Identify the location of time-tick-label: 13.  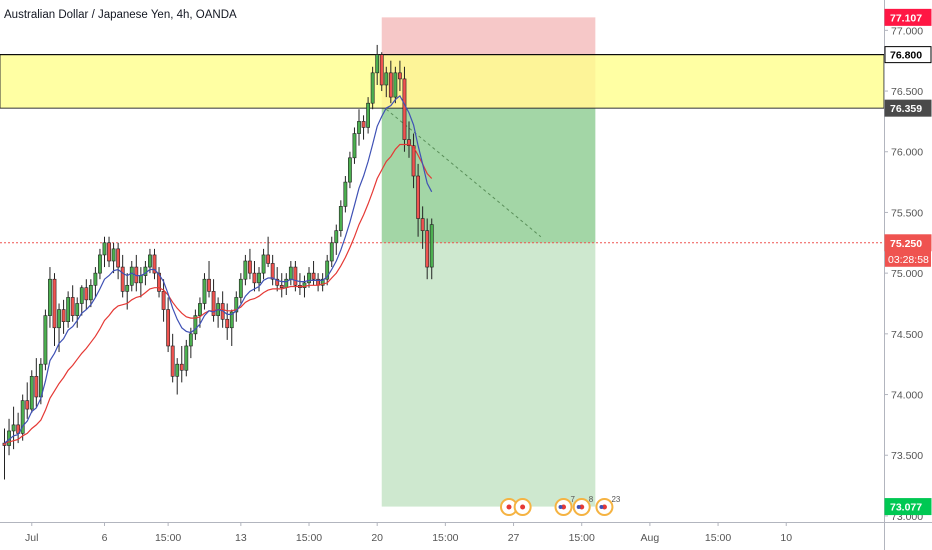
(241, 538).